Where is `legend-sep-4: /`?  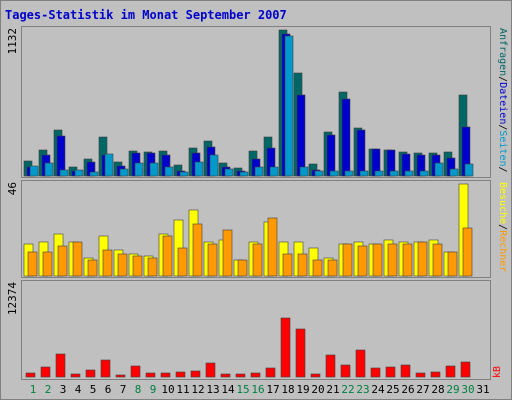
legend-sep-4: / is located at coordinates (502, 227).